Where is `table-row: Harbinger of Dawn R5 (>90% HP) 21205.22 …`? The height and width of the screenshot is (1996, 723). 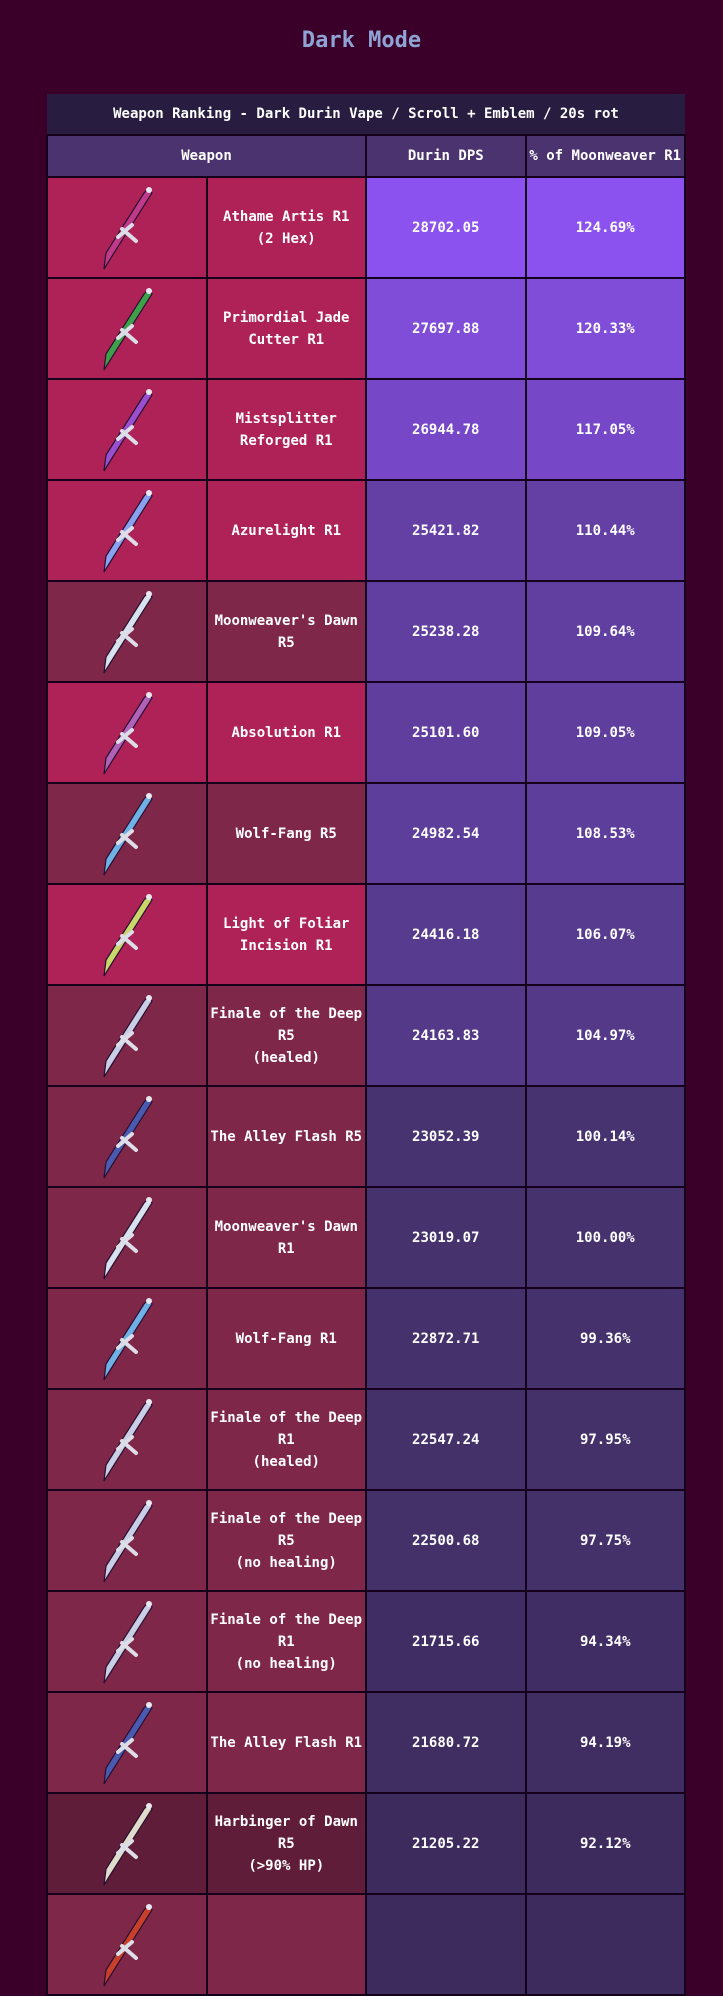 table-row: Harbinger of Dawn R5 (>90% HP) 21205.22 … is located at coordinates (366, 1843).